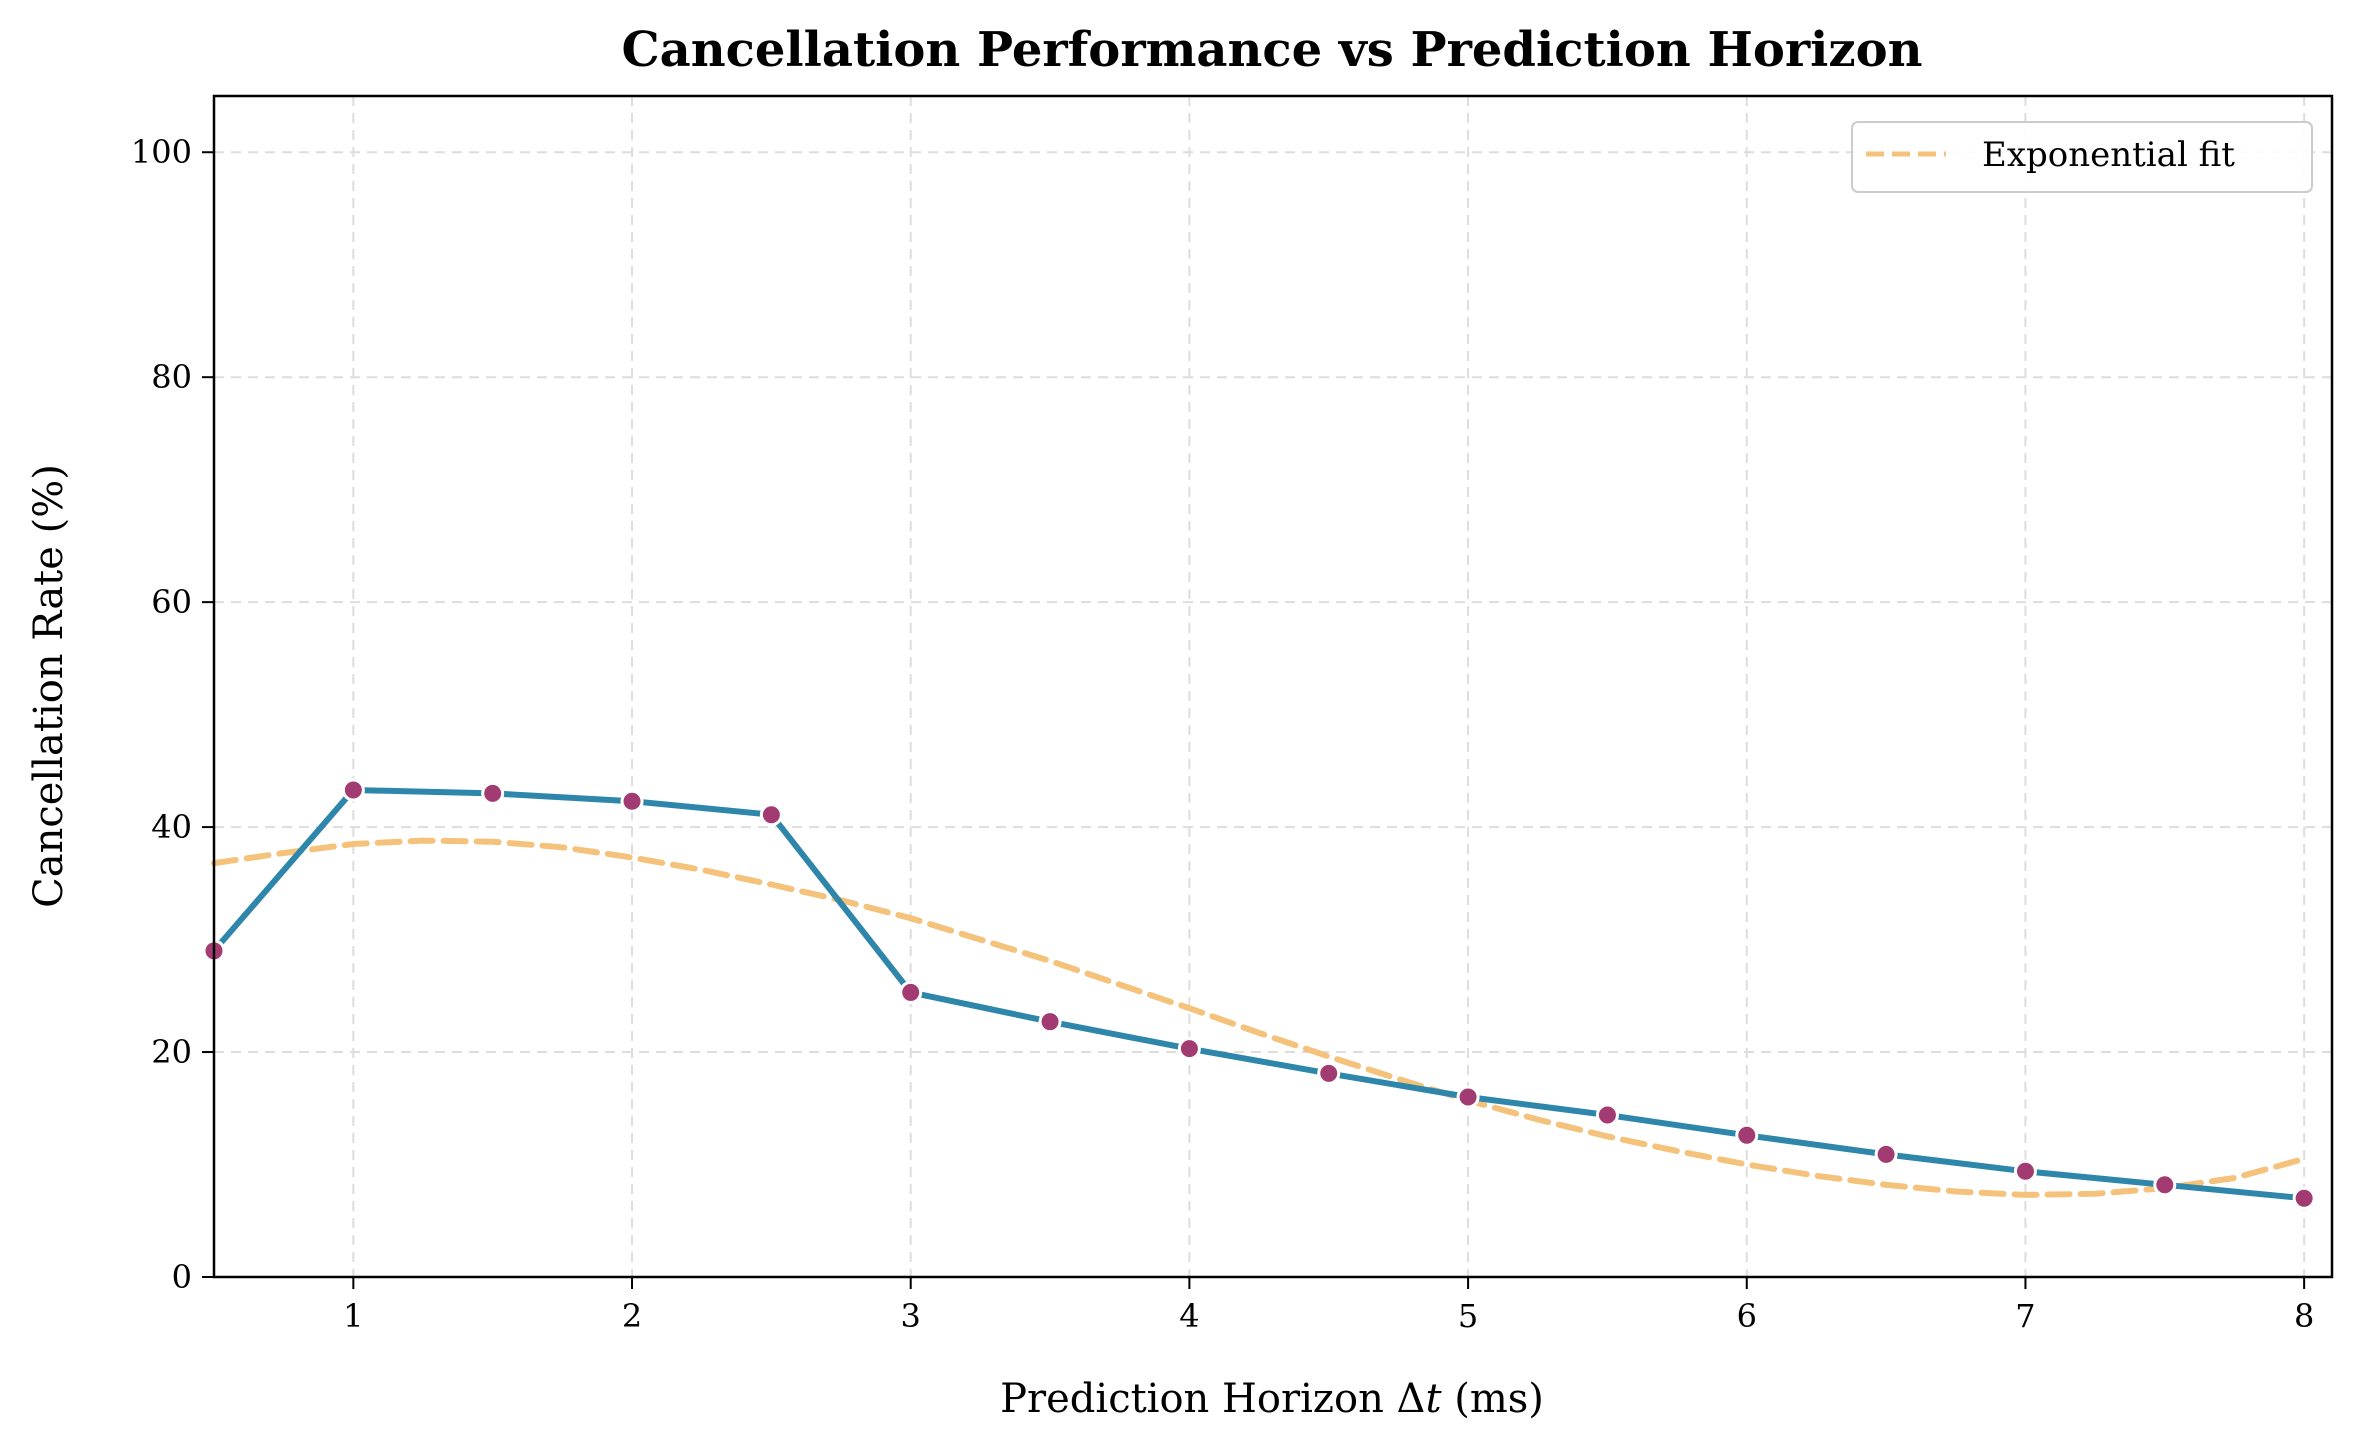 The width and height of the screenshot is (2359, 1453). Describe the element at coordinates (1468, 1316) in the screenshot. I see `x-tick-label: 5` at that location.